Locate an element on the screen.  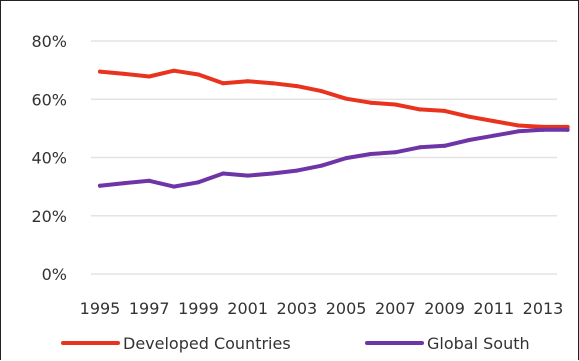
y-tick-label: 20% is located at coordinates (49, 216).